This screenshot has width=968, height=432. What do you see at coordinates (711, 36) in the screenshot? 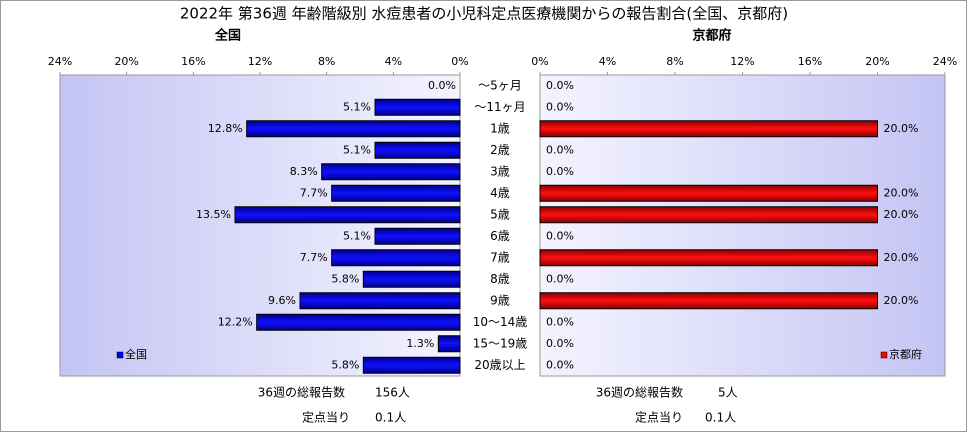
I see `panel-title: 京都府` at bounding box center [711, 36].